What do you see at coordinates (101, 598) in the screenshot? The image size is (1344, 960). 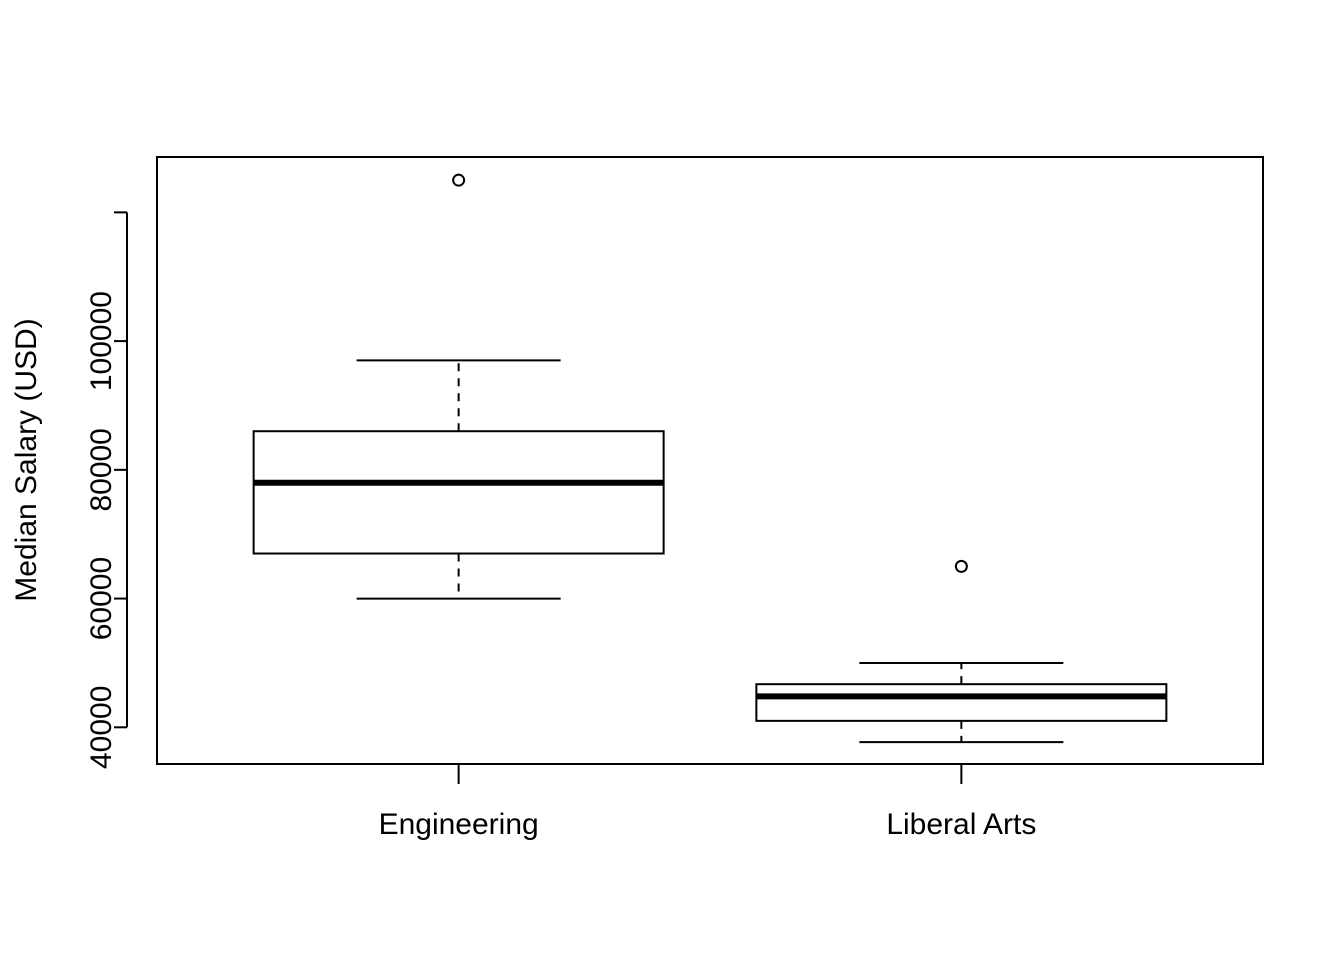 I see `y-tick-label: 60000` at bounding box center [101, 598].